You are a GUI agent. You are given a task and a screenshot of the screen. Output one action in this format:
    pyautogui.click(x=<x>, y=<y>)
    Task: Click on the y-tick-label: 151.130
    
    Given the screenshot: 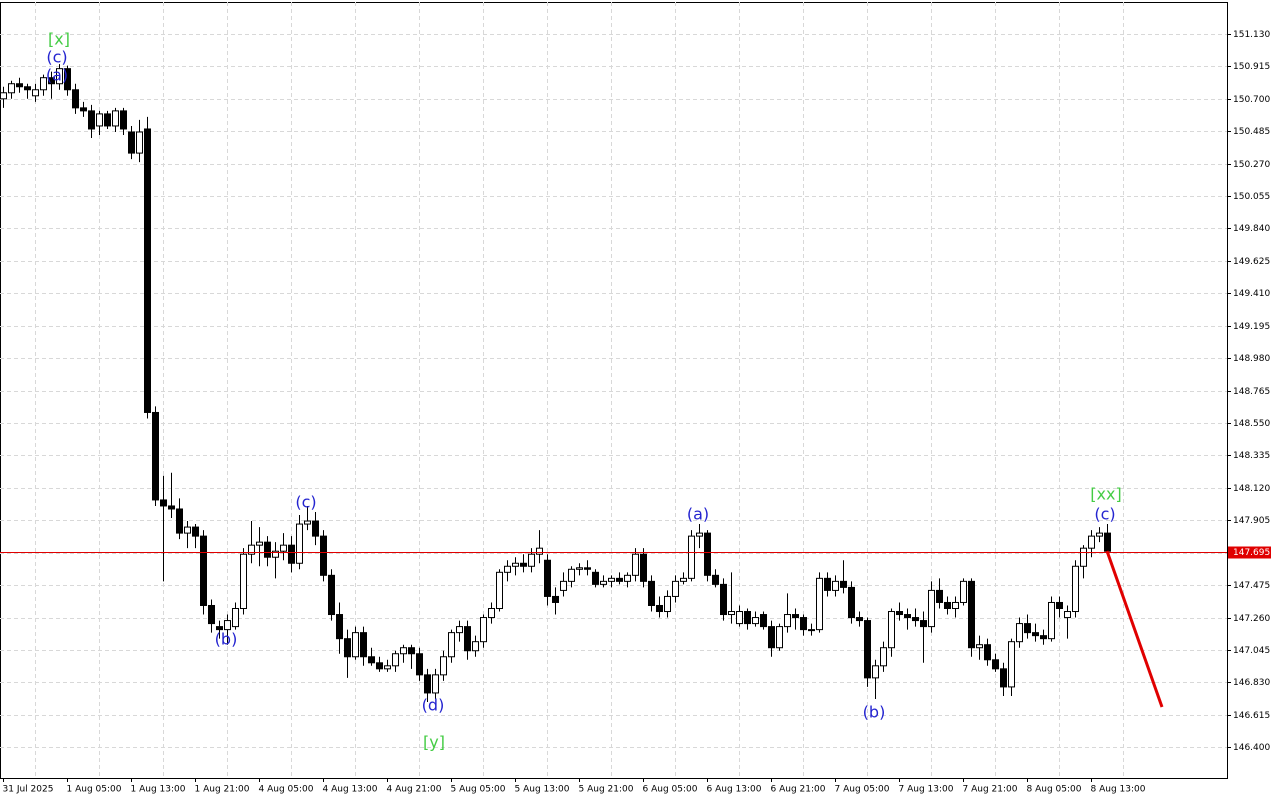 What is the action you would take?
    pyautogui.click(x=1251, y=35)
    